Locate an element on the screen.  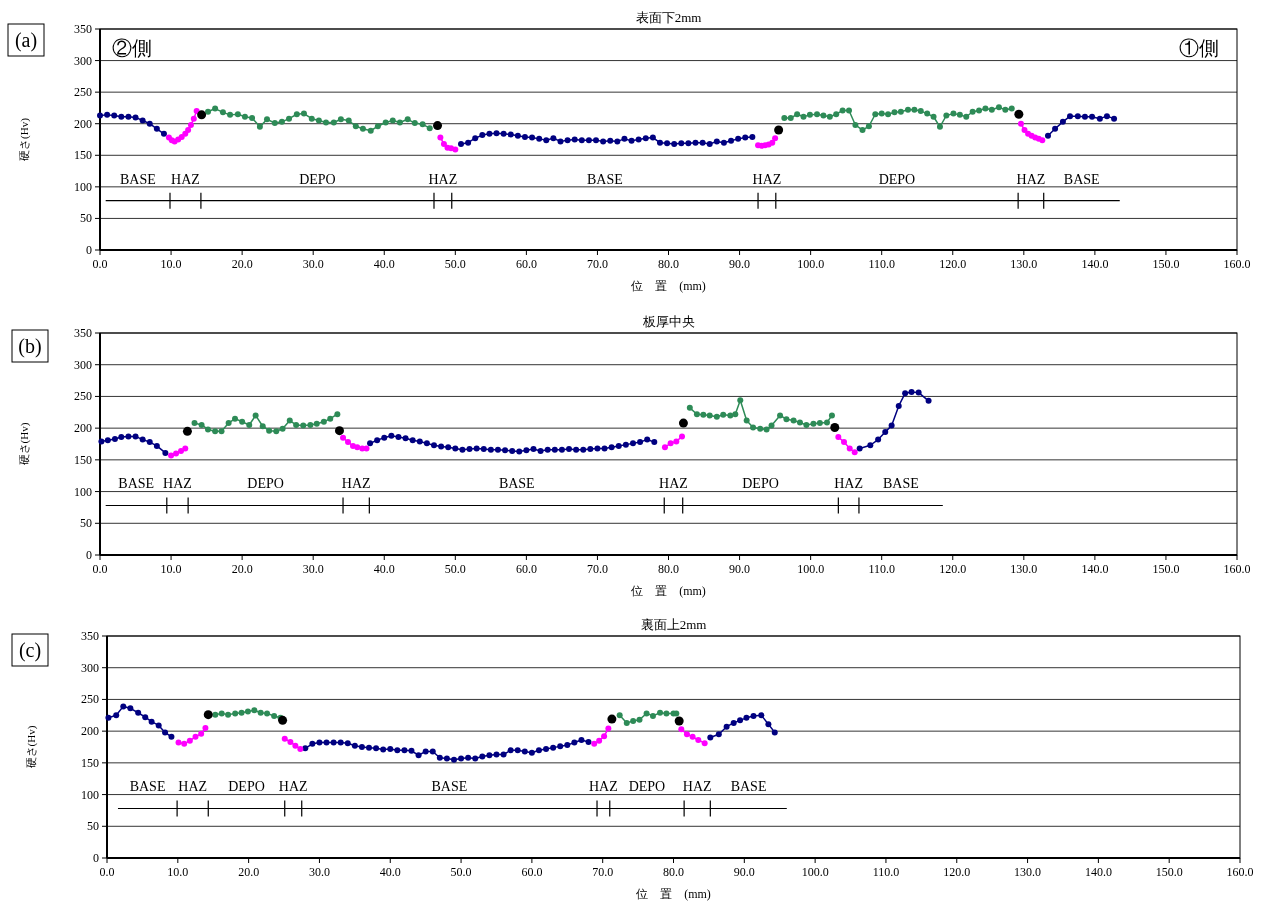
chart-title: 板厚中央 is located at coordinates (668, 321).